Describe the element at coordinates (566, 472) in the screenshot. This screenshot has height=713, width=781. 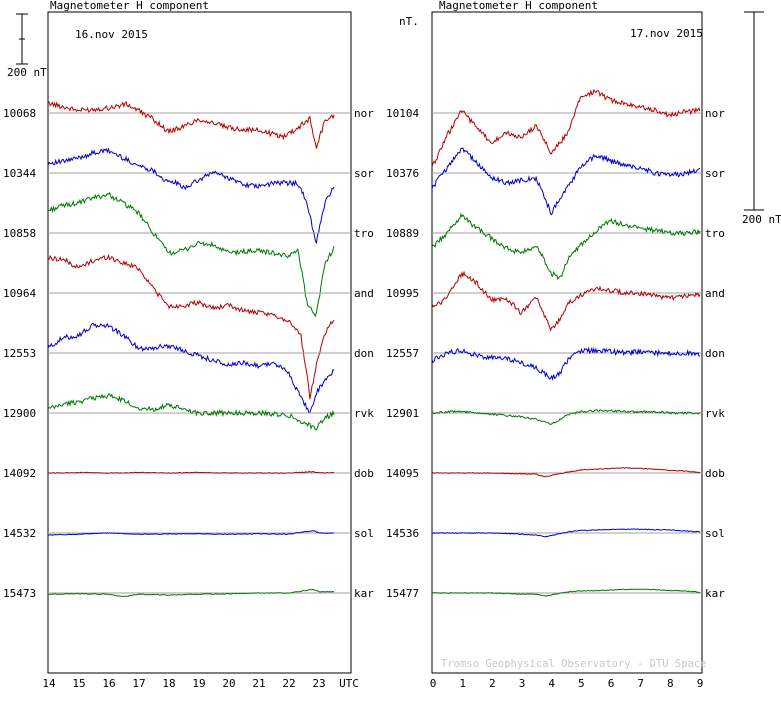
I see `right-trace-dob` at that location.